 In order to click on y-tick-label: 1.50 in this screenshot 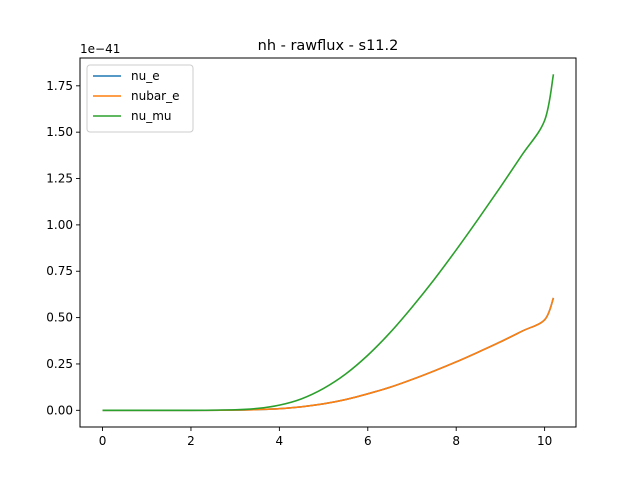, I will do `click(59, 132)`.